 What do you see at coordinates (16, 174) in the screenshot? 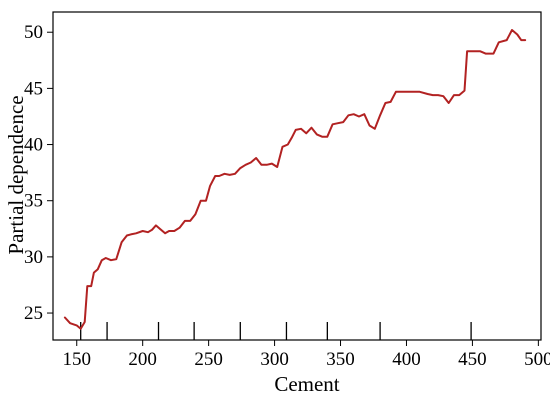
I see `y-axis-title: Partial dependence` at bounding box center [16, 174].